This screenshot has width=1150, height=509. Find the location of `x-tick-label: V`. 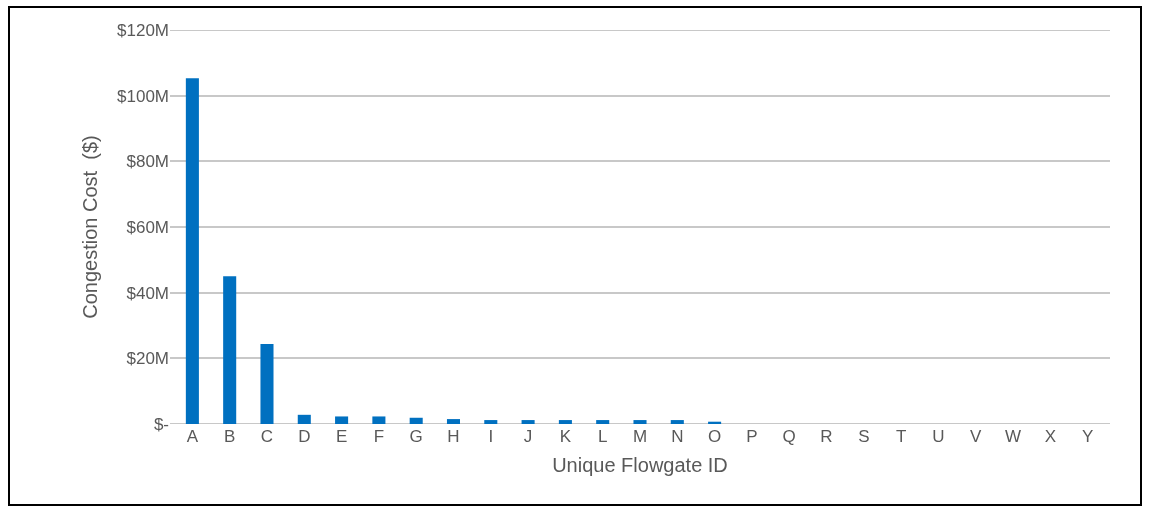

x-tick-label: V is located at coordinates (976, 436).